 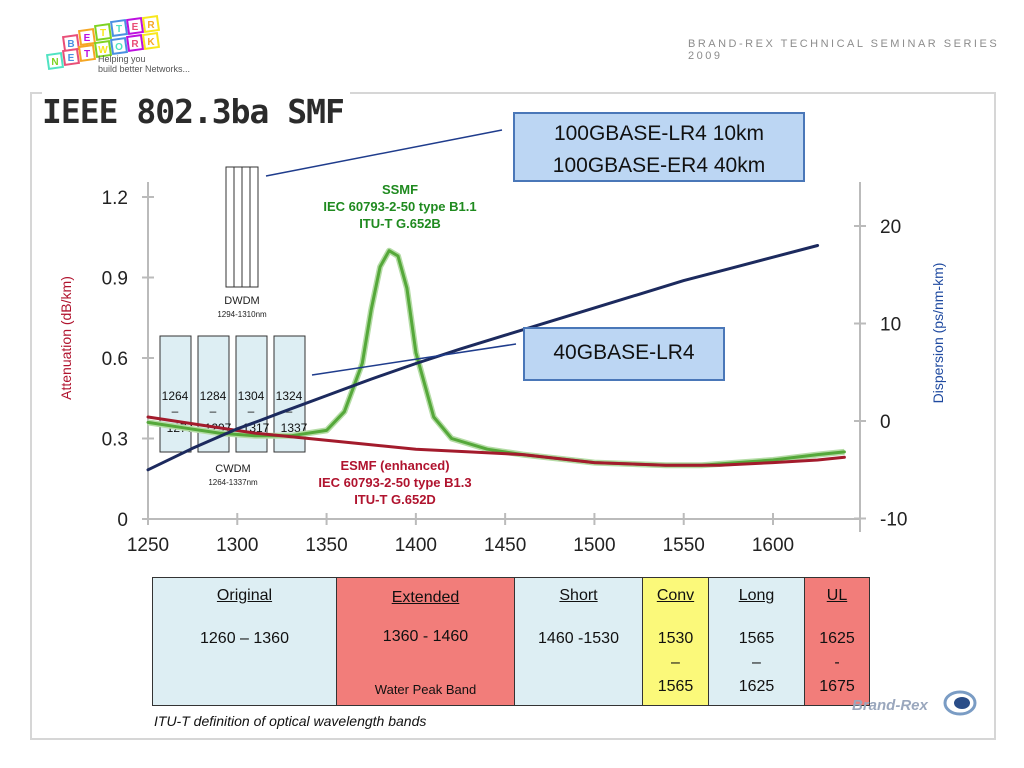 What do you see at coordinates (115, 198) in the screenshot?
I see `y-tick-label: 1.2` at bounding box center [115, 198].